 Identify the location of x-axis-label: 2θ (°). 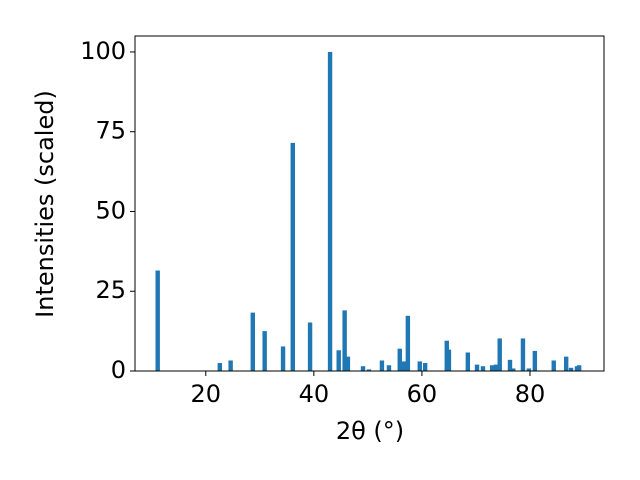
(370, 431).